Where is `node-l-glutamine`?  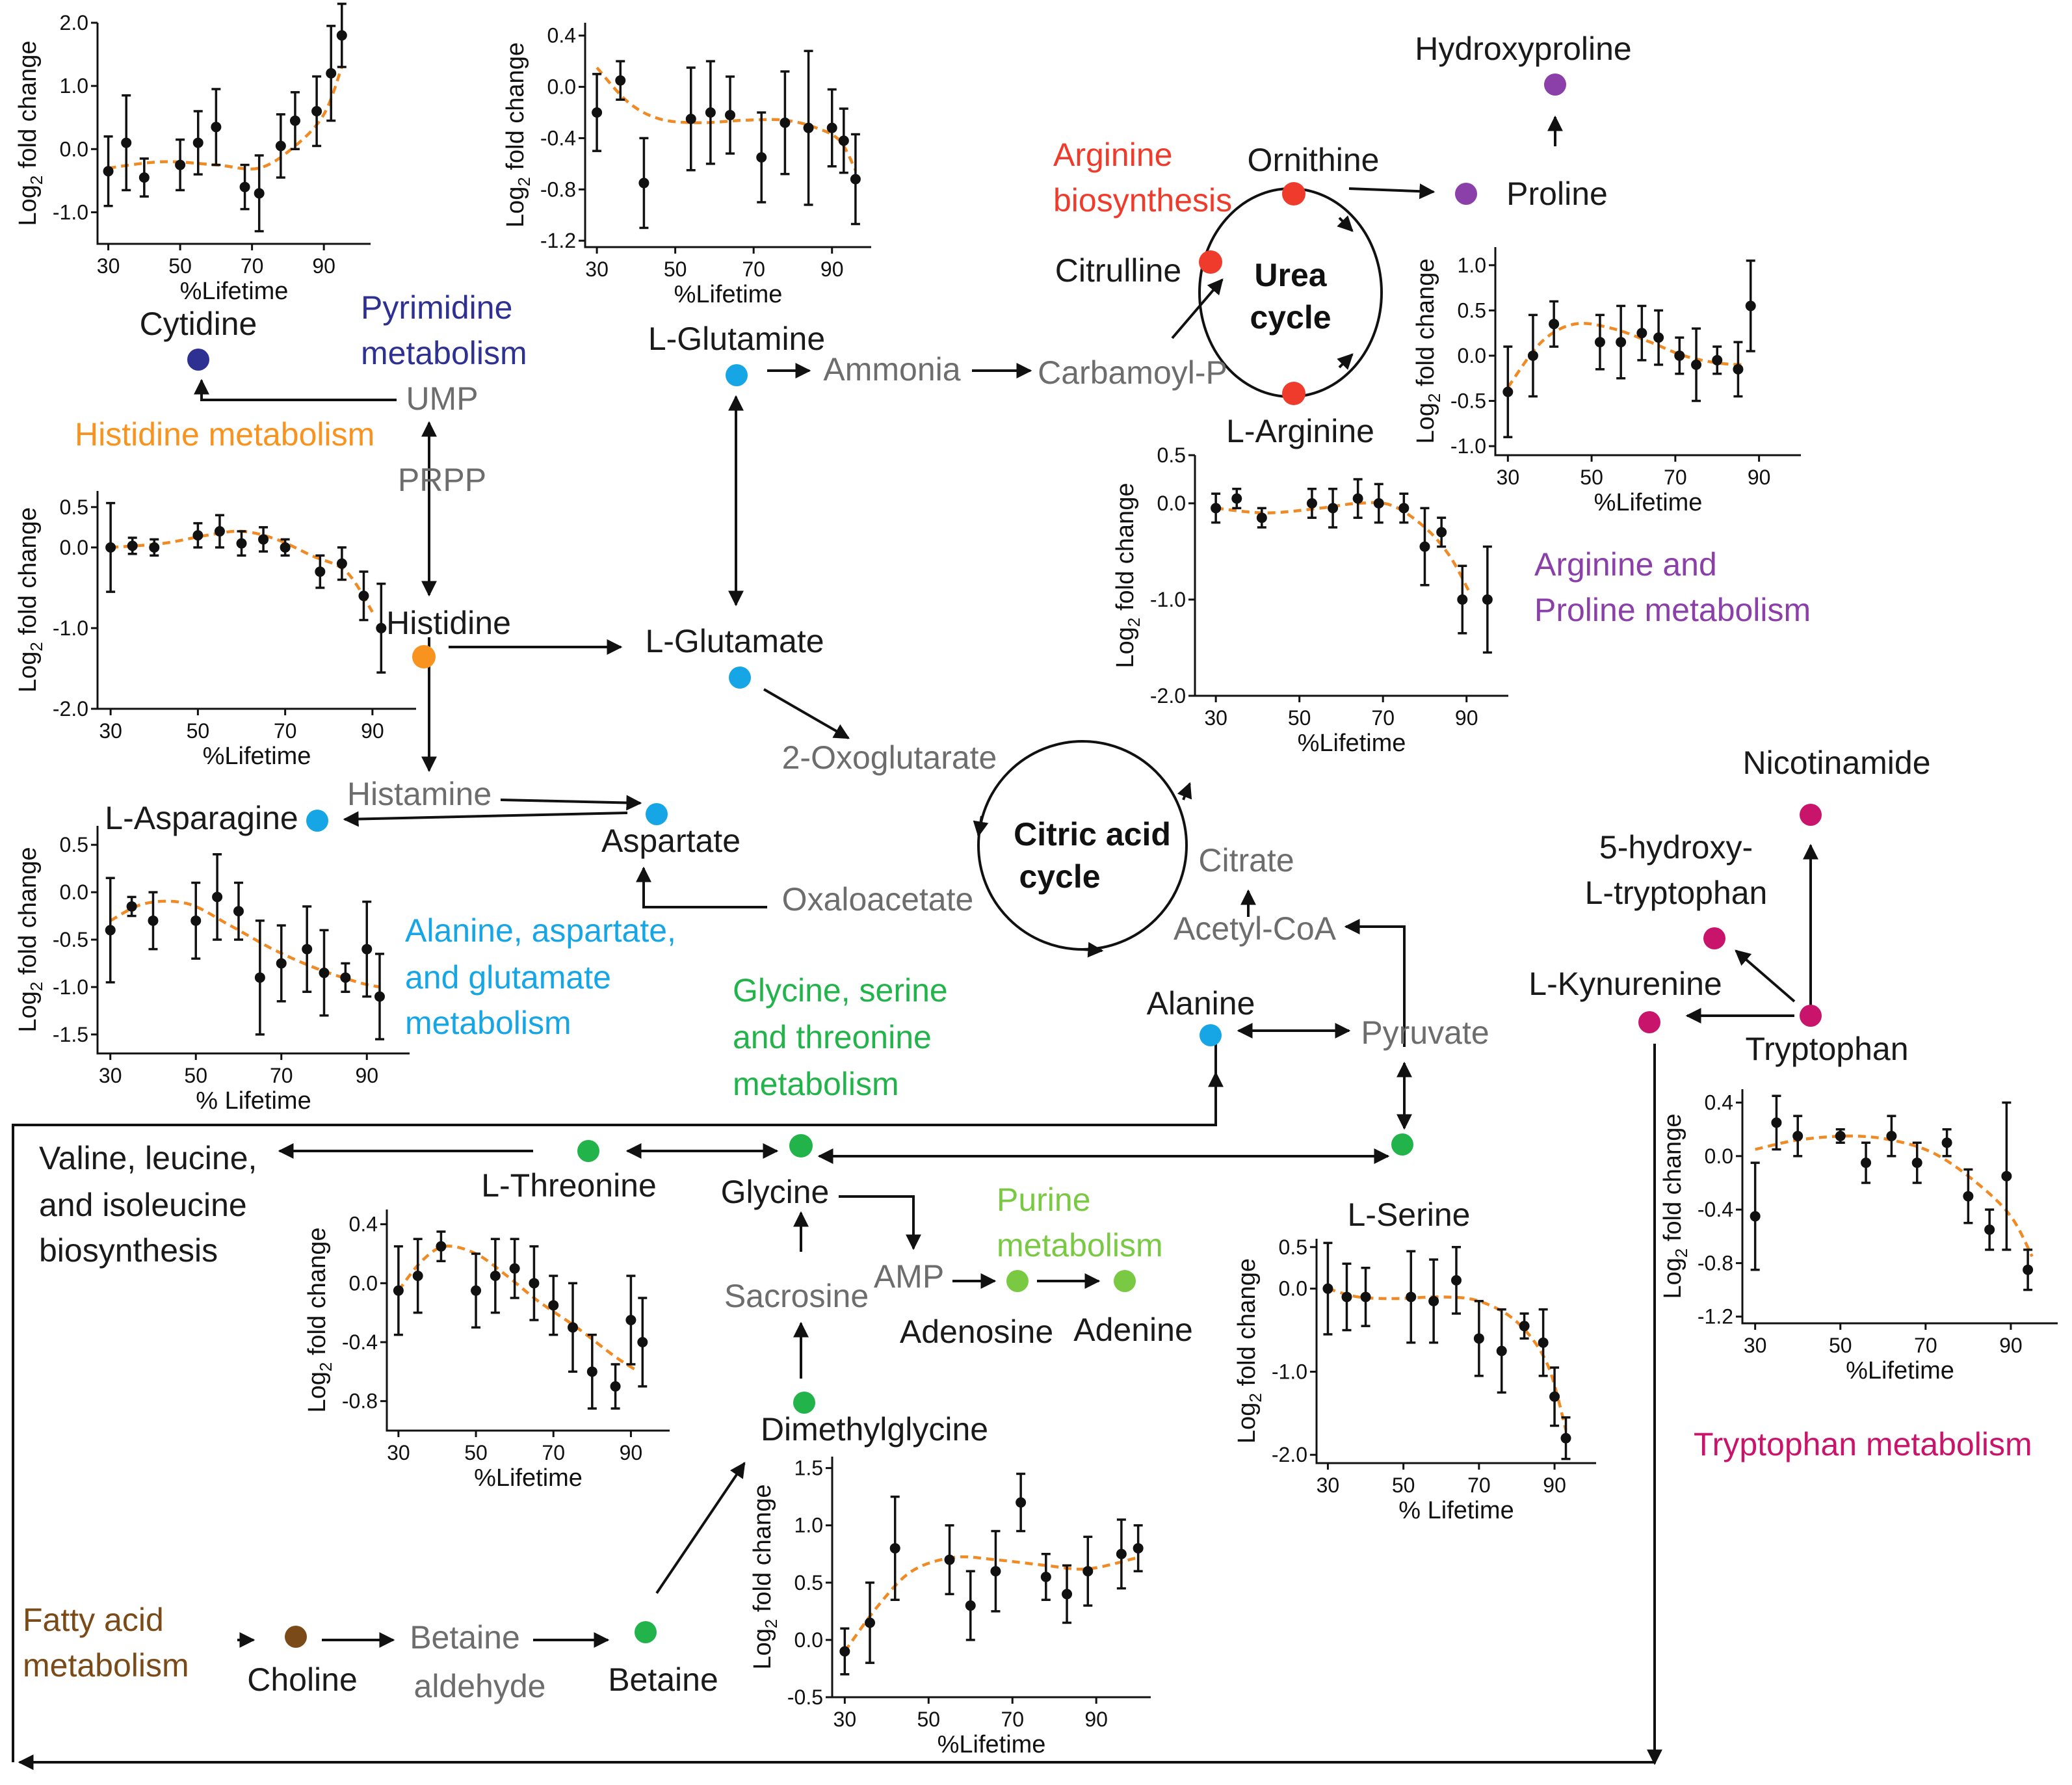
node-l-glutamine is located at coordinates (737, 375).